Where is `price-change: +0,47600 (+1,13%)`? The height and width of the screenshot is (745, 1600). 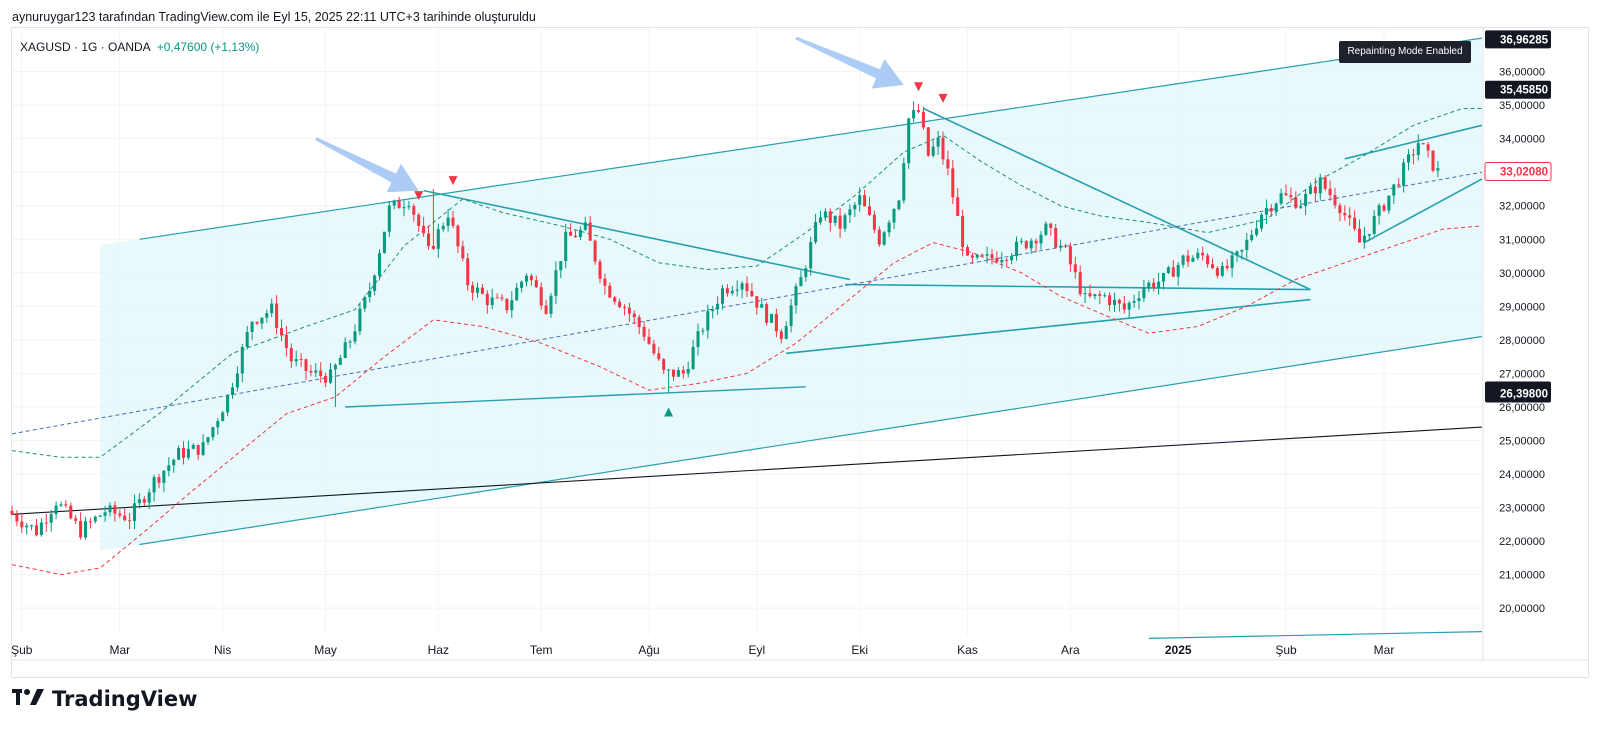 price-change: +0,47600 (+1,13%) is located at coordinates (208, 47).